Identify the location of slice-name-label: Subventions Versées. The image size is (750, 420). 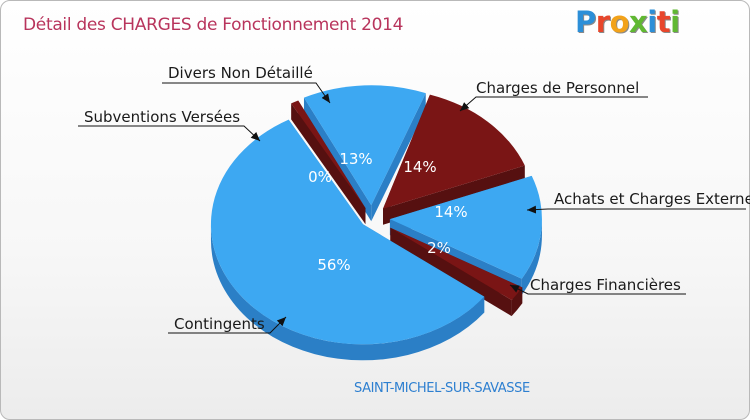
(162, 117).